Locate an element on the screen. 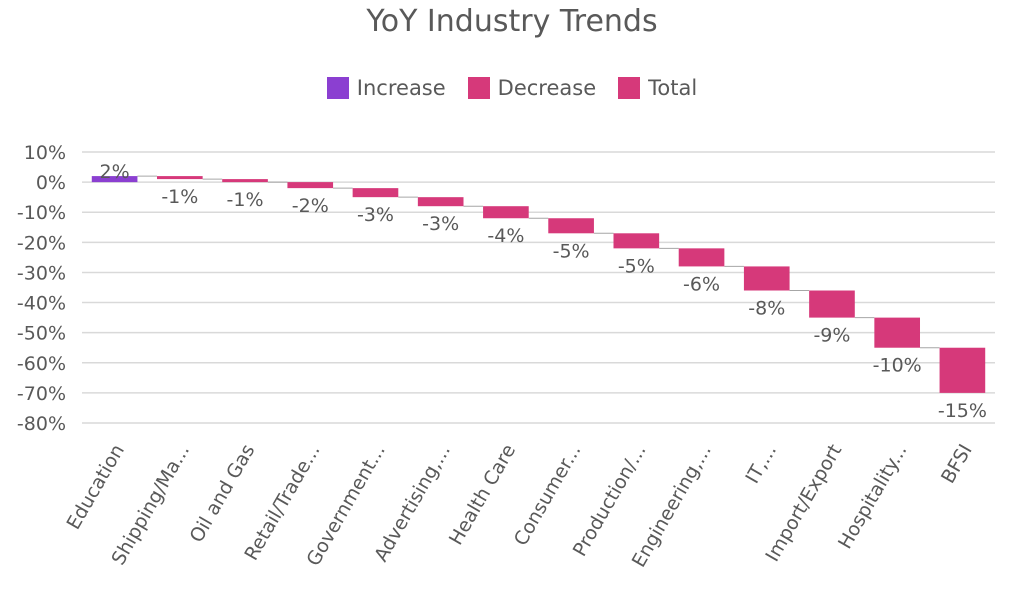 The height and width of the screenshot is (602, 1024). y-tick-label: -50% is located at coordinates (41, 334).